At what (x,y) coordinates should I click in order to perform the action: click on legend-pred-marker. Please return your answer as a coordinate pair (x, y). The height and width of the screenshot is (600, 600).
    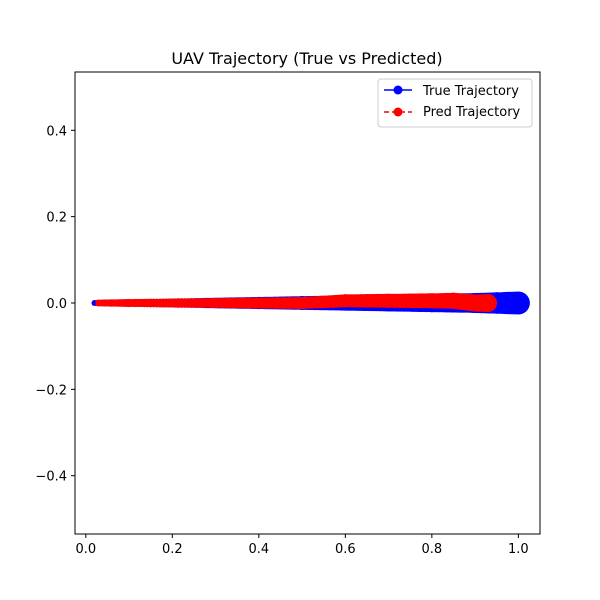
    Looking at the image, I should click on (398, 112).